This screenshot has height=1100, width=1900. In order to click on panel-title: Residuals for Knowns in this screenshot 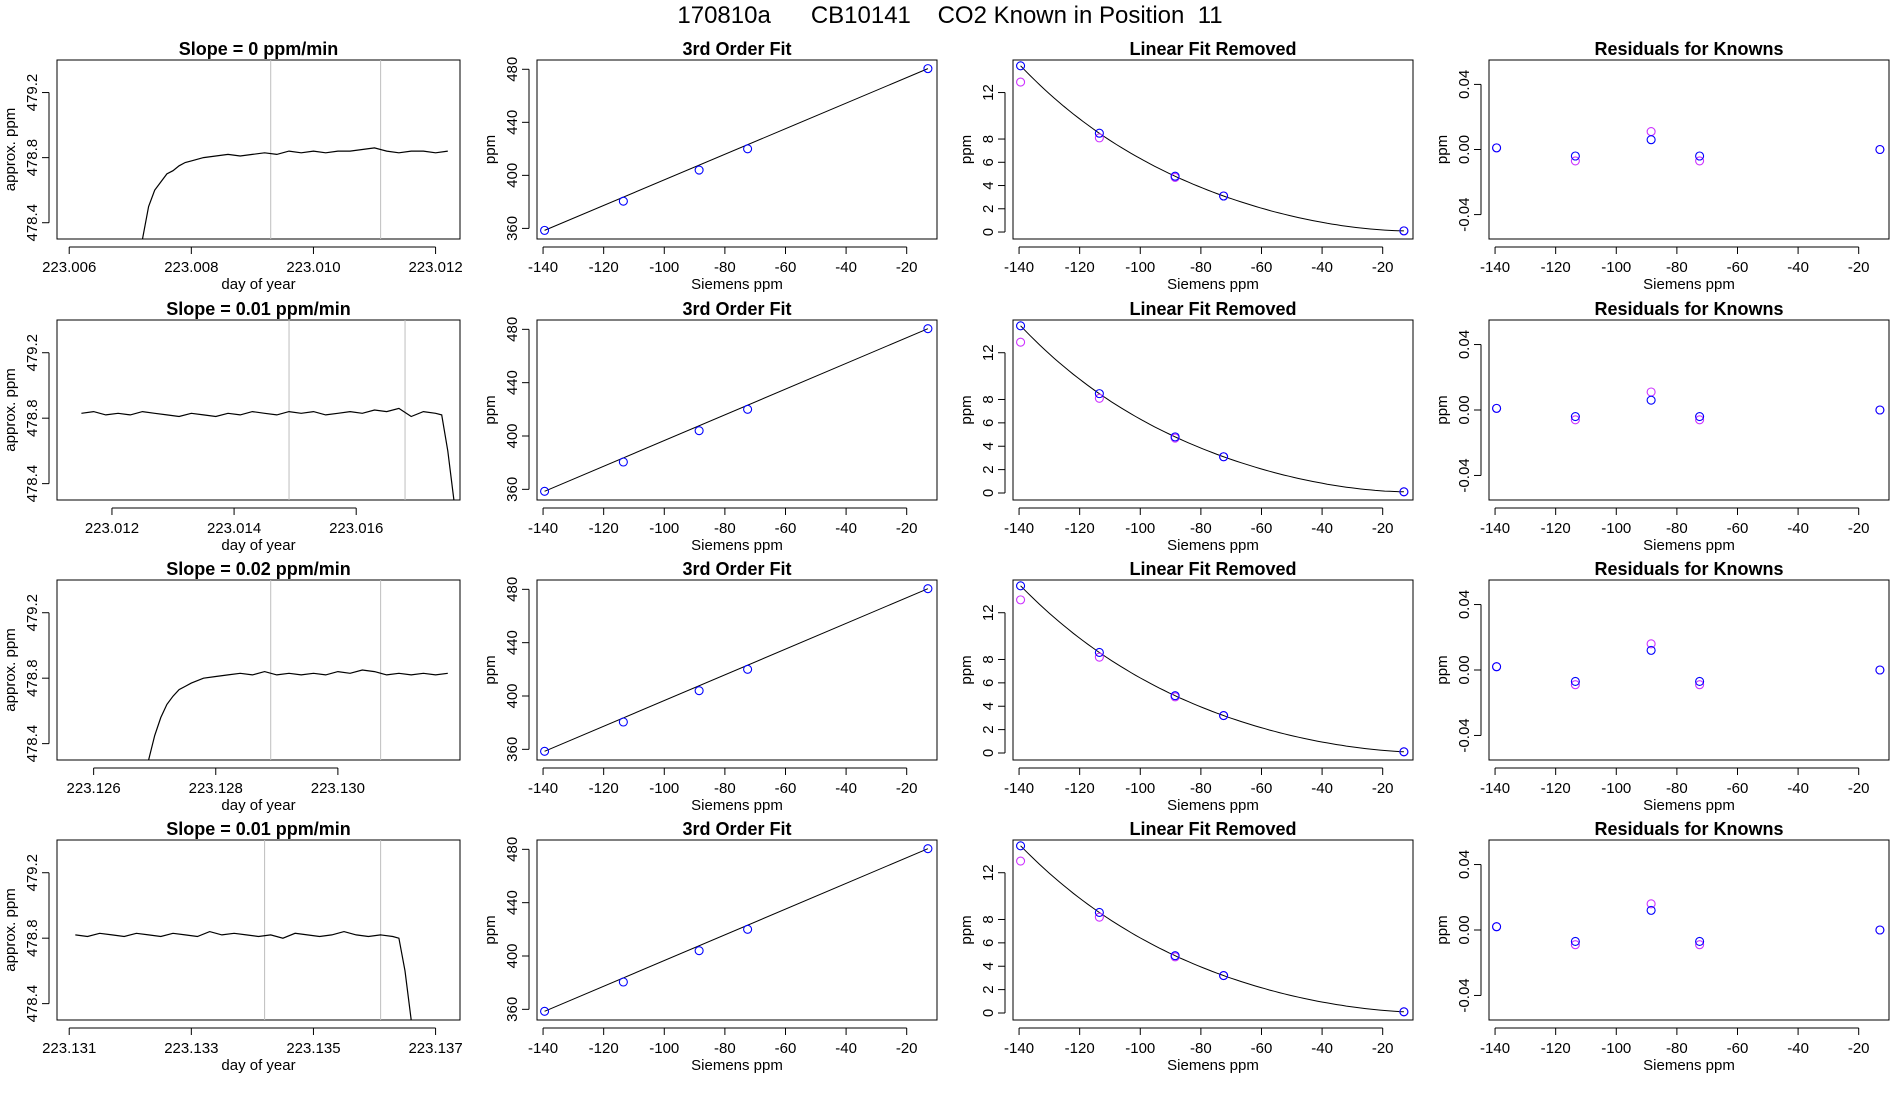, I will do `click(1688, 49)`.